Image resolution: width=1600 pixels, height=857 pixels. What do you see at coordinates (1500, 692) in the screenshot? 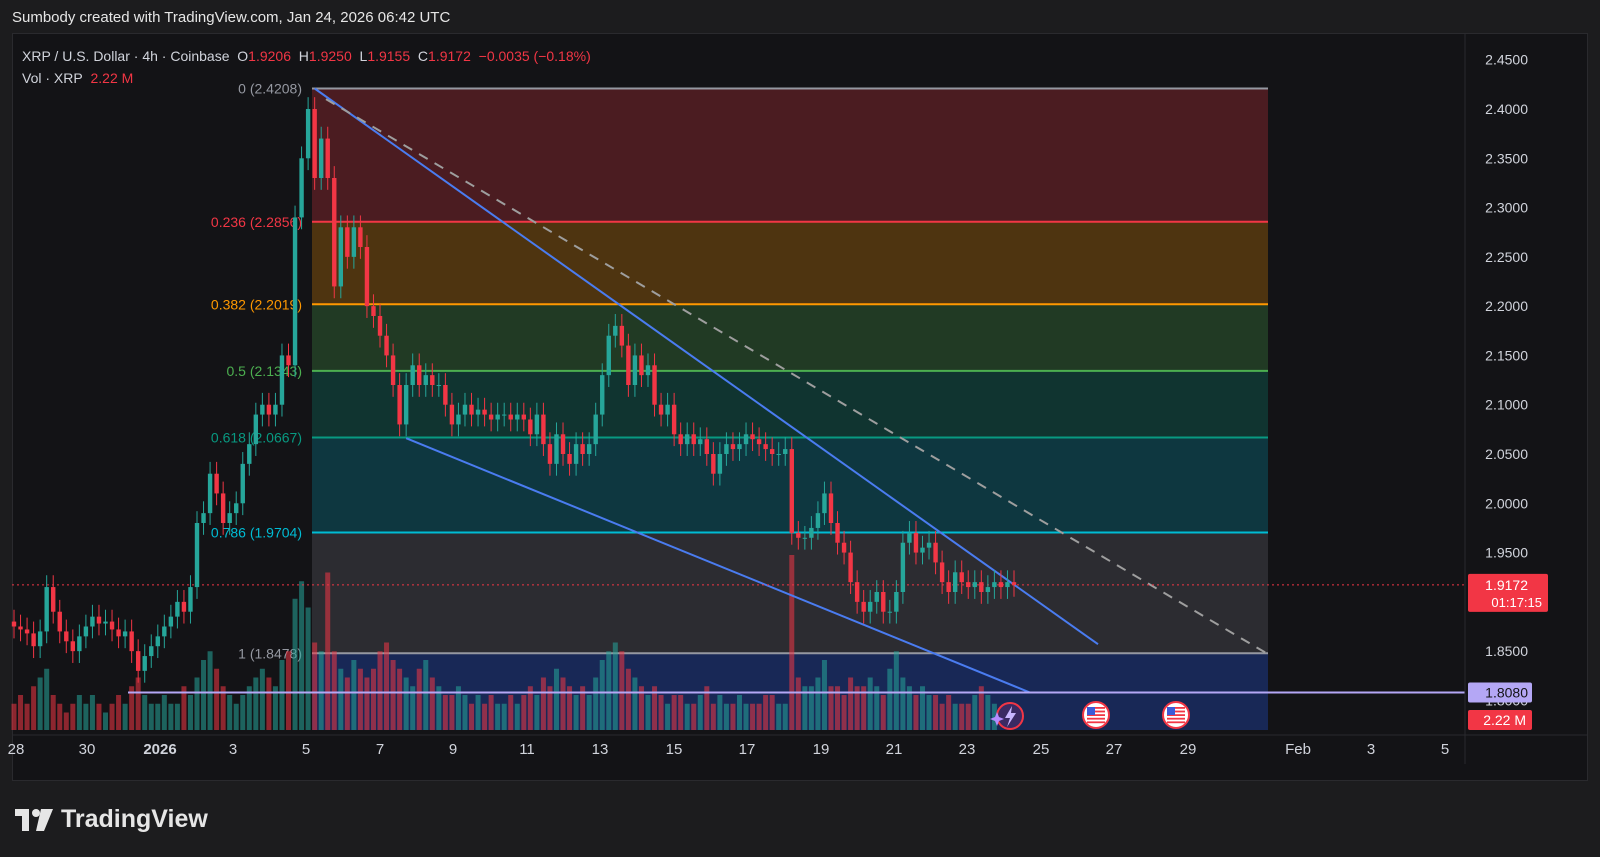
I see `support-price-badge` at bounding box center [1500, 692].